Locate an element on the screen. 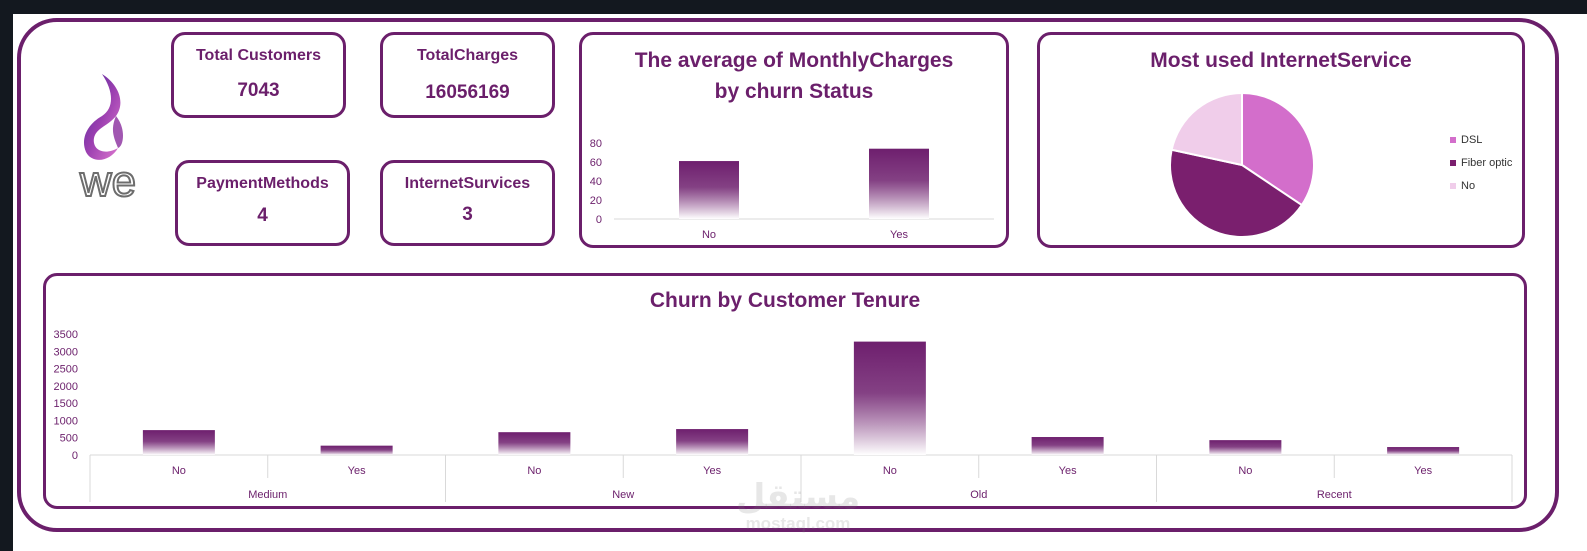 The height and width of the screenshot is (551, 1587). kpi-total-charges: TotalCharges 16056169 is located at coordinates (467, 75).